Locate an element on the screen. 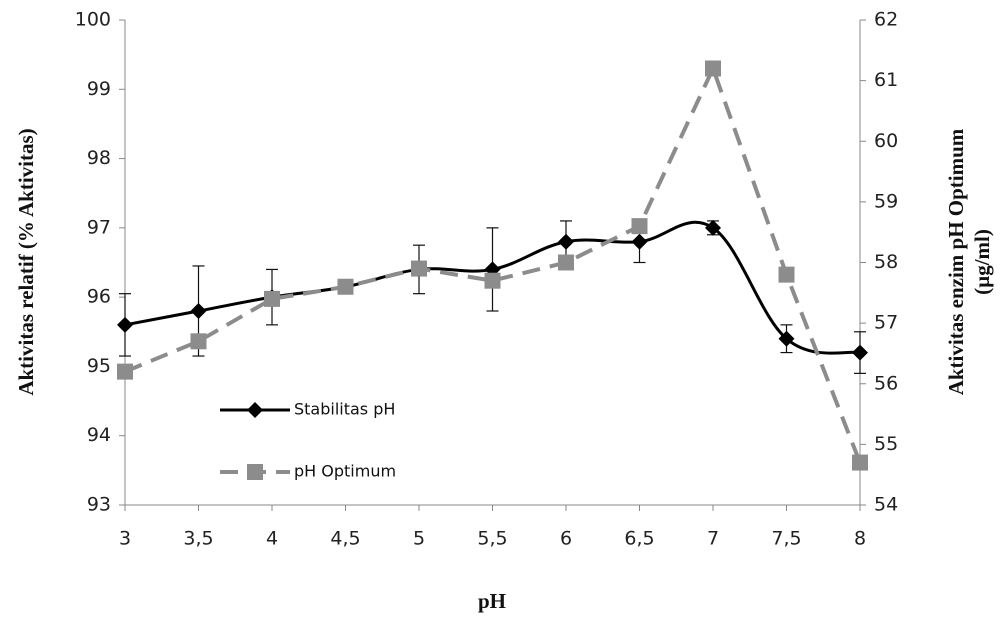 The height and width of the screenshot is (618, 1001). x-tick-label: 5,5 is located at coordinates (492, 539).